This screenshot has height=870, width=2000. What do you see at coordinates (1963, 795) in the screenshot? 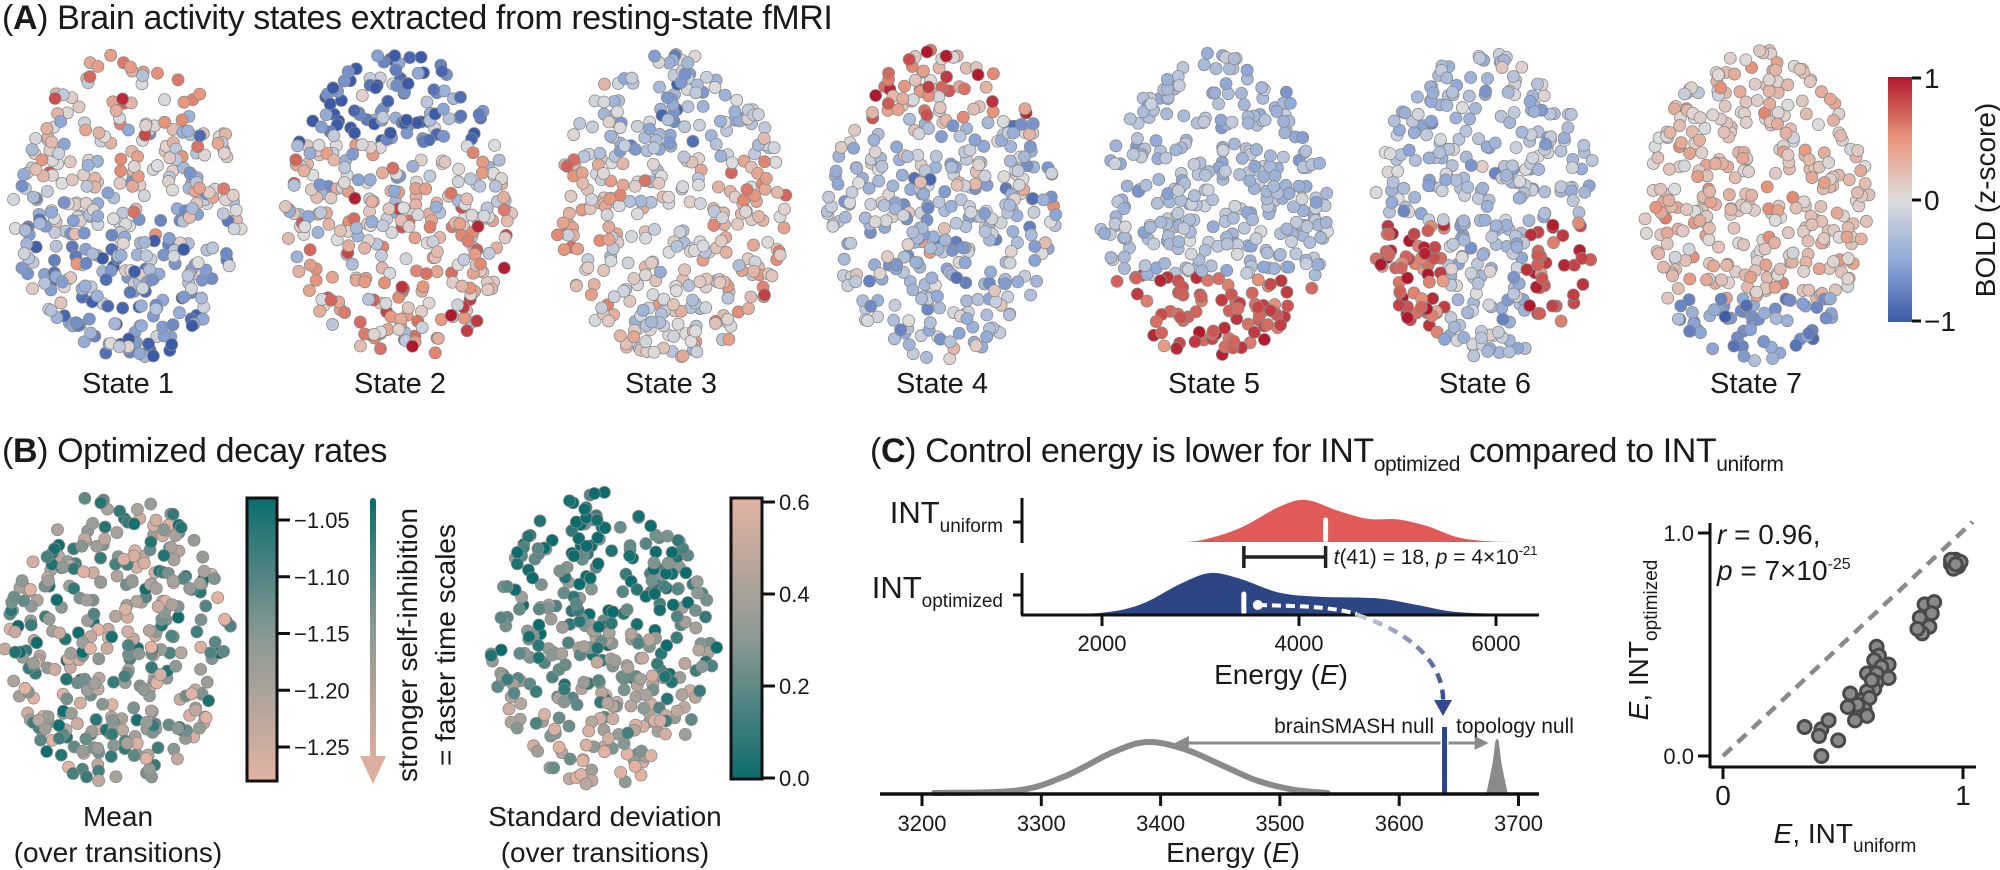
I see `x-tick-label: 1` at bounding box center [1963, 795].